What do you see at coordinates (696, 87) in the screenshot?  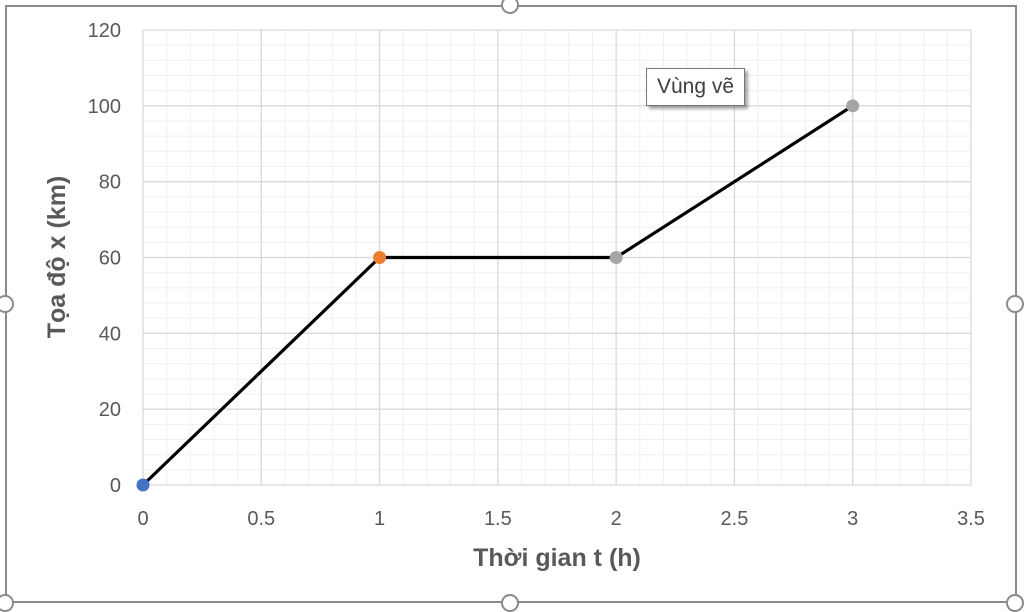 I see `plot-area-tooltip: Vùng vẽ` at bounding box center [696, 87].